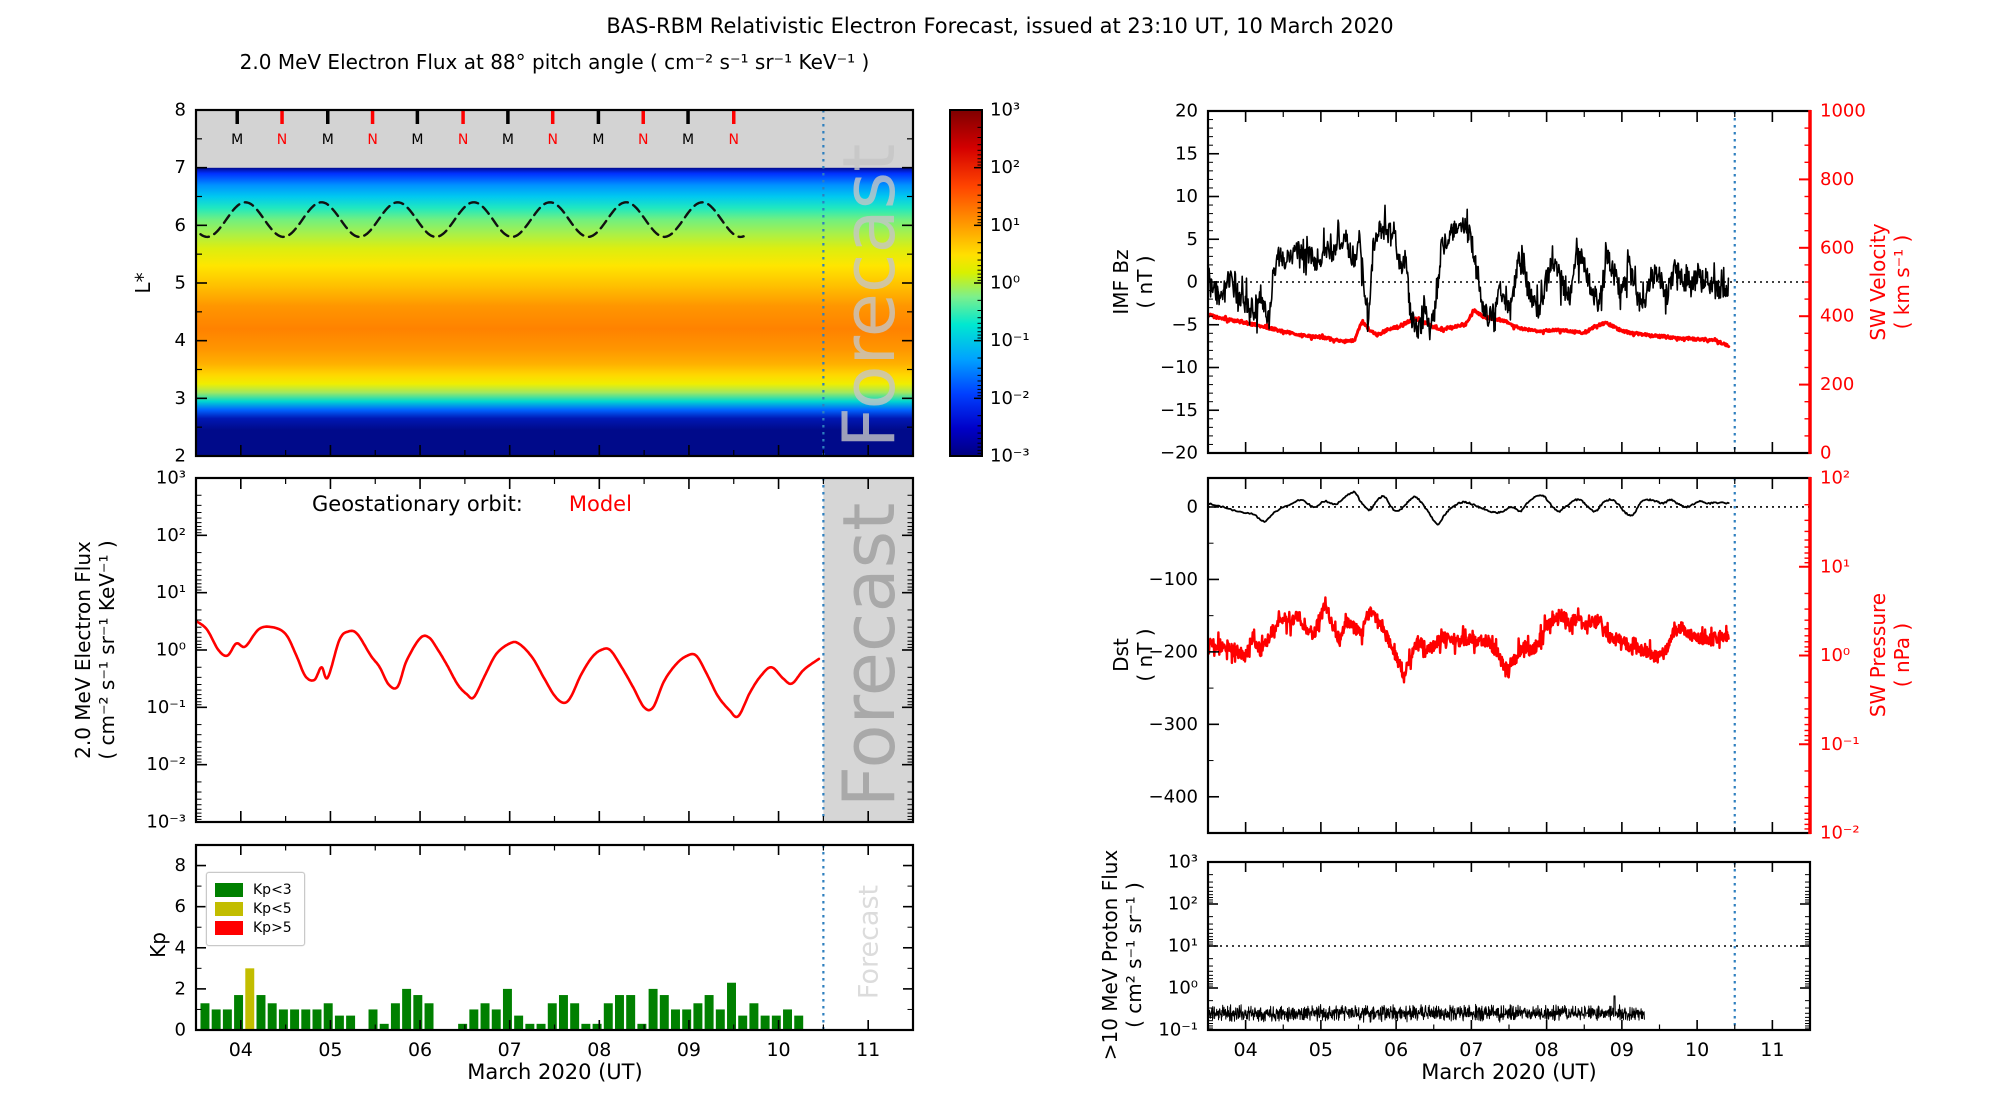  I want to click on geo-orbit-prefix: Geostationary orbit:, so click(417, 504).